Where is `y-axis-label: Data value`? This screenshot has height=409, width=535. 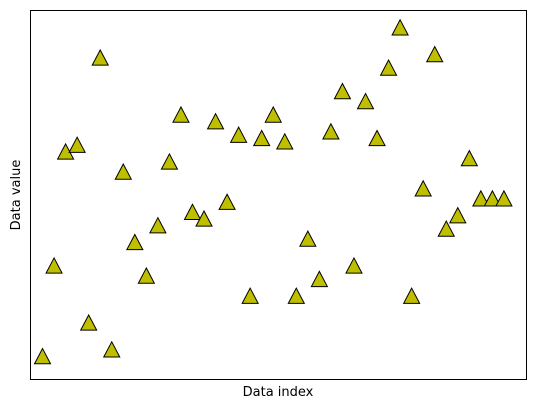
y-axis-label: Data value is located at coordinates (16, 195).